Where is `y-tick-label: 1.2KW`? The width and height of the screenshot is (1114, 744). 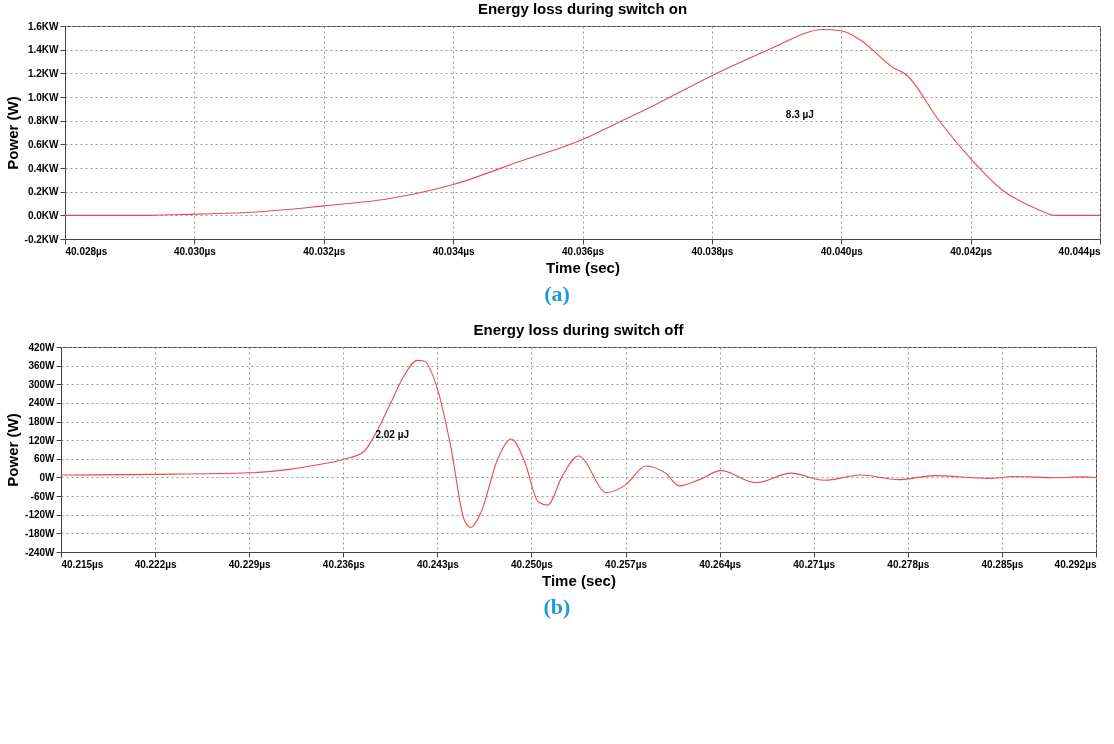 y-tick-label: 1.2KW is located at coordinates (43, 73).